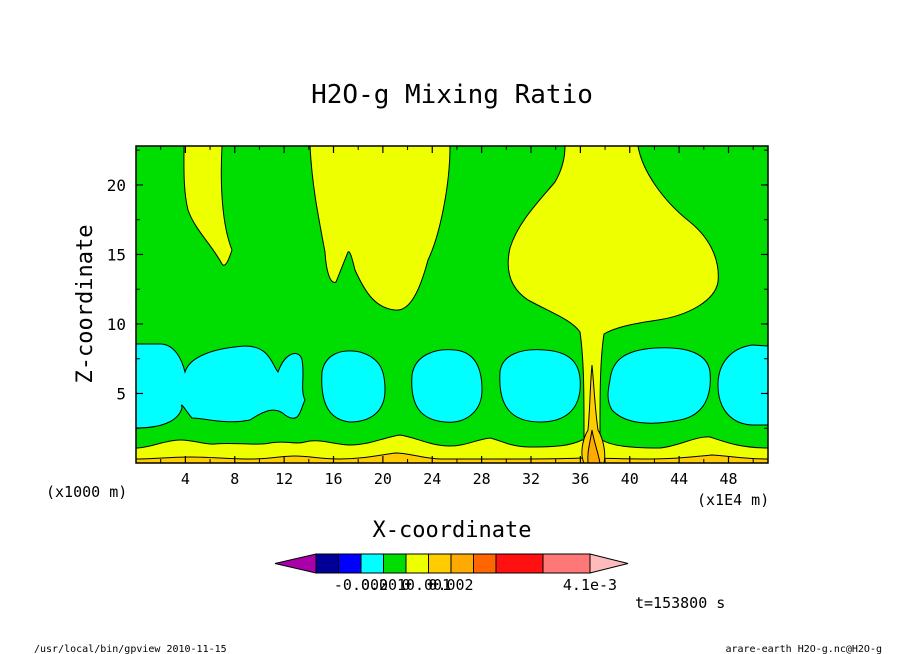 The image size is (904, 654). What do you see at coordinates (450, 585) in the screenshot?
I see `colorbar-label: 0.002` at bounding box center [450, 585].